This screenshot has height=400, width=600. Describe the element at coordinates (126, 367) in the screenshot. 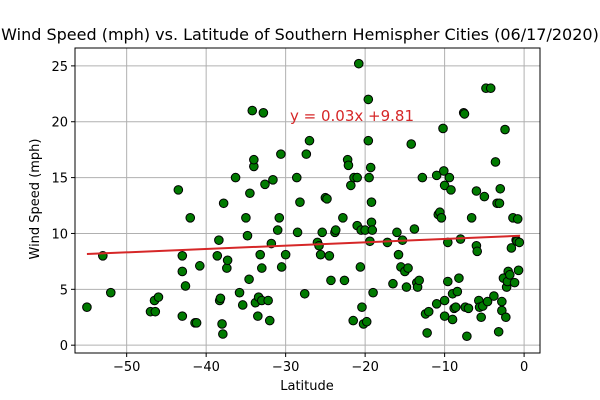

I see `x-tick-label: −50` at that location.